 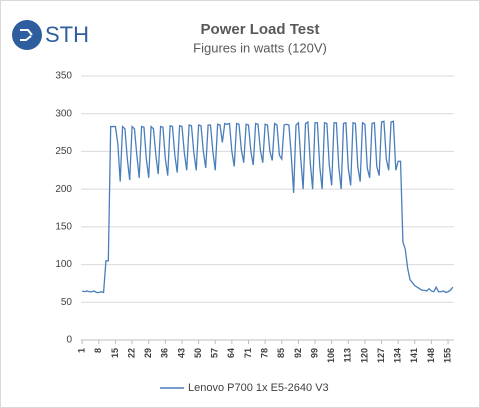 I want to click on chart-title: Power Load Test, so click(x=260, y=29).